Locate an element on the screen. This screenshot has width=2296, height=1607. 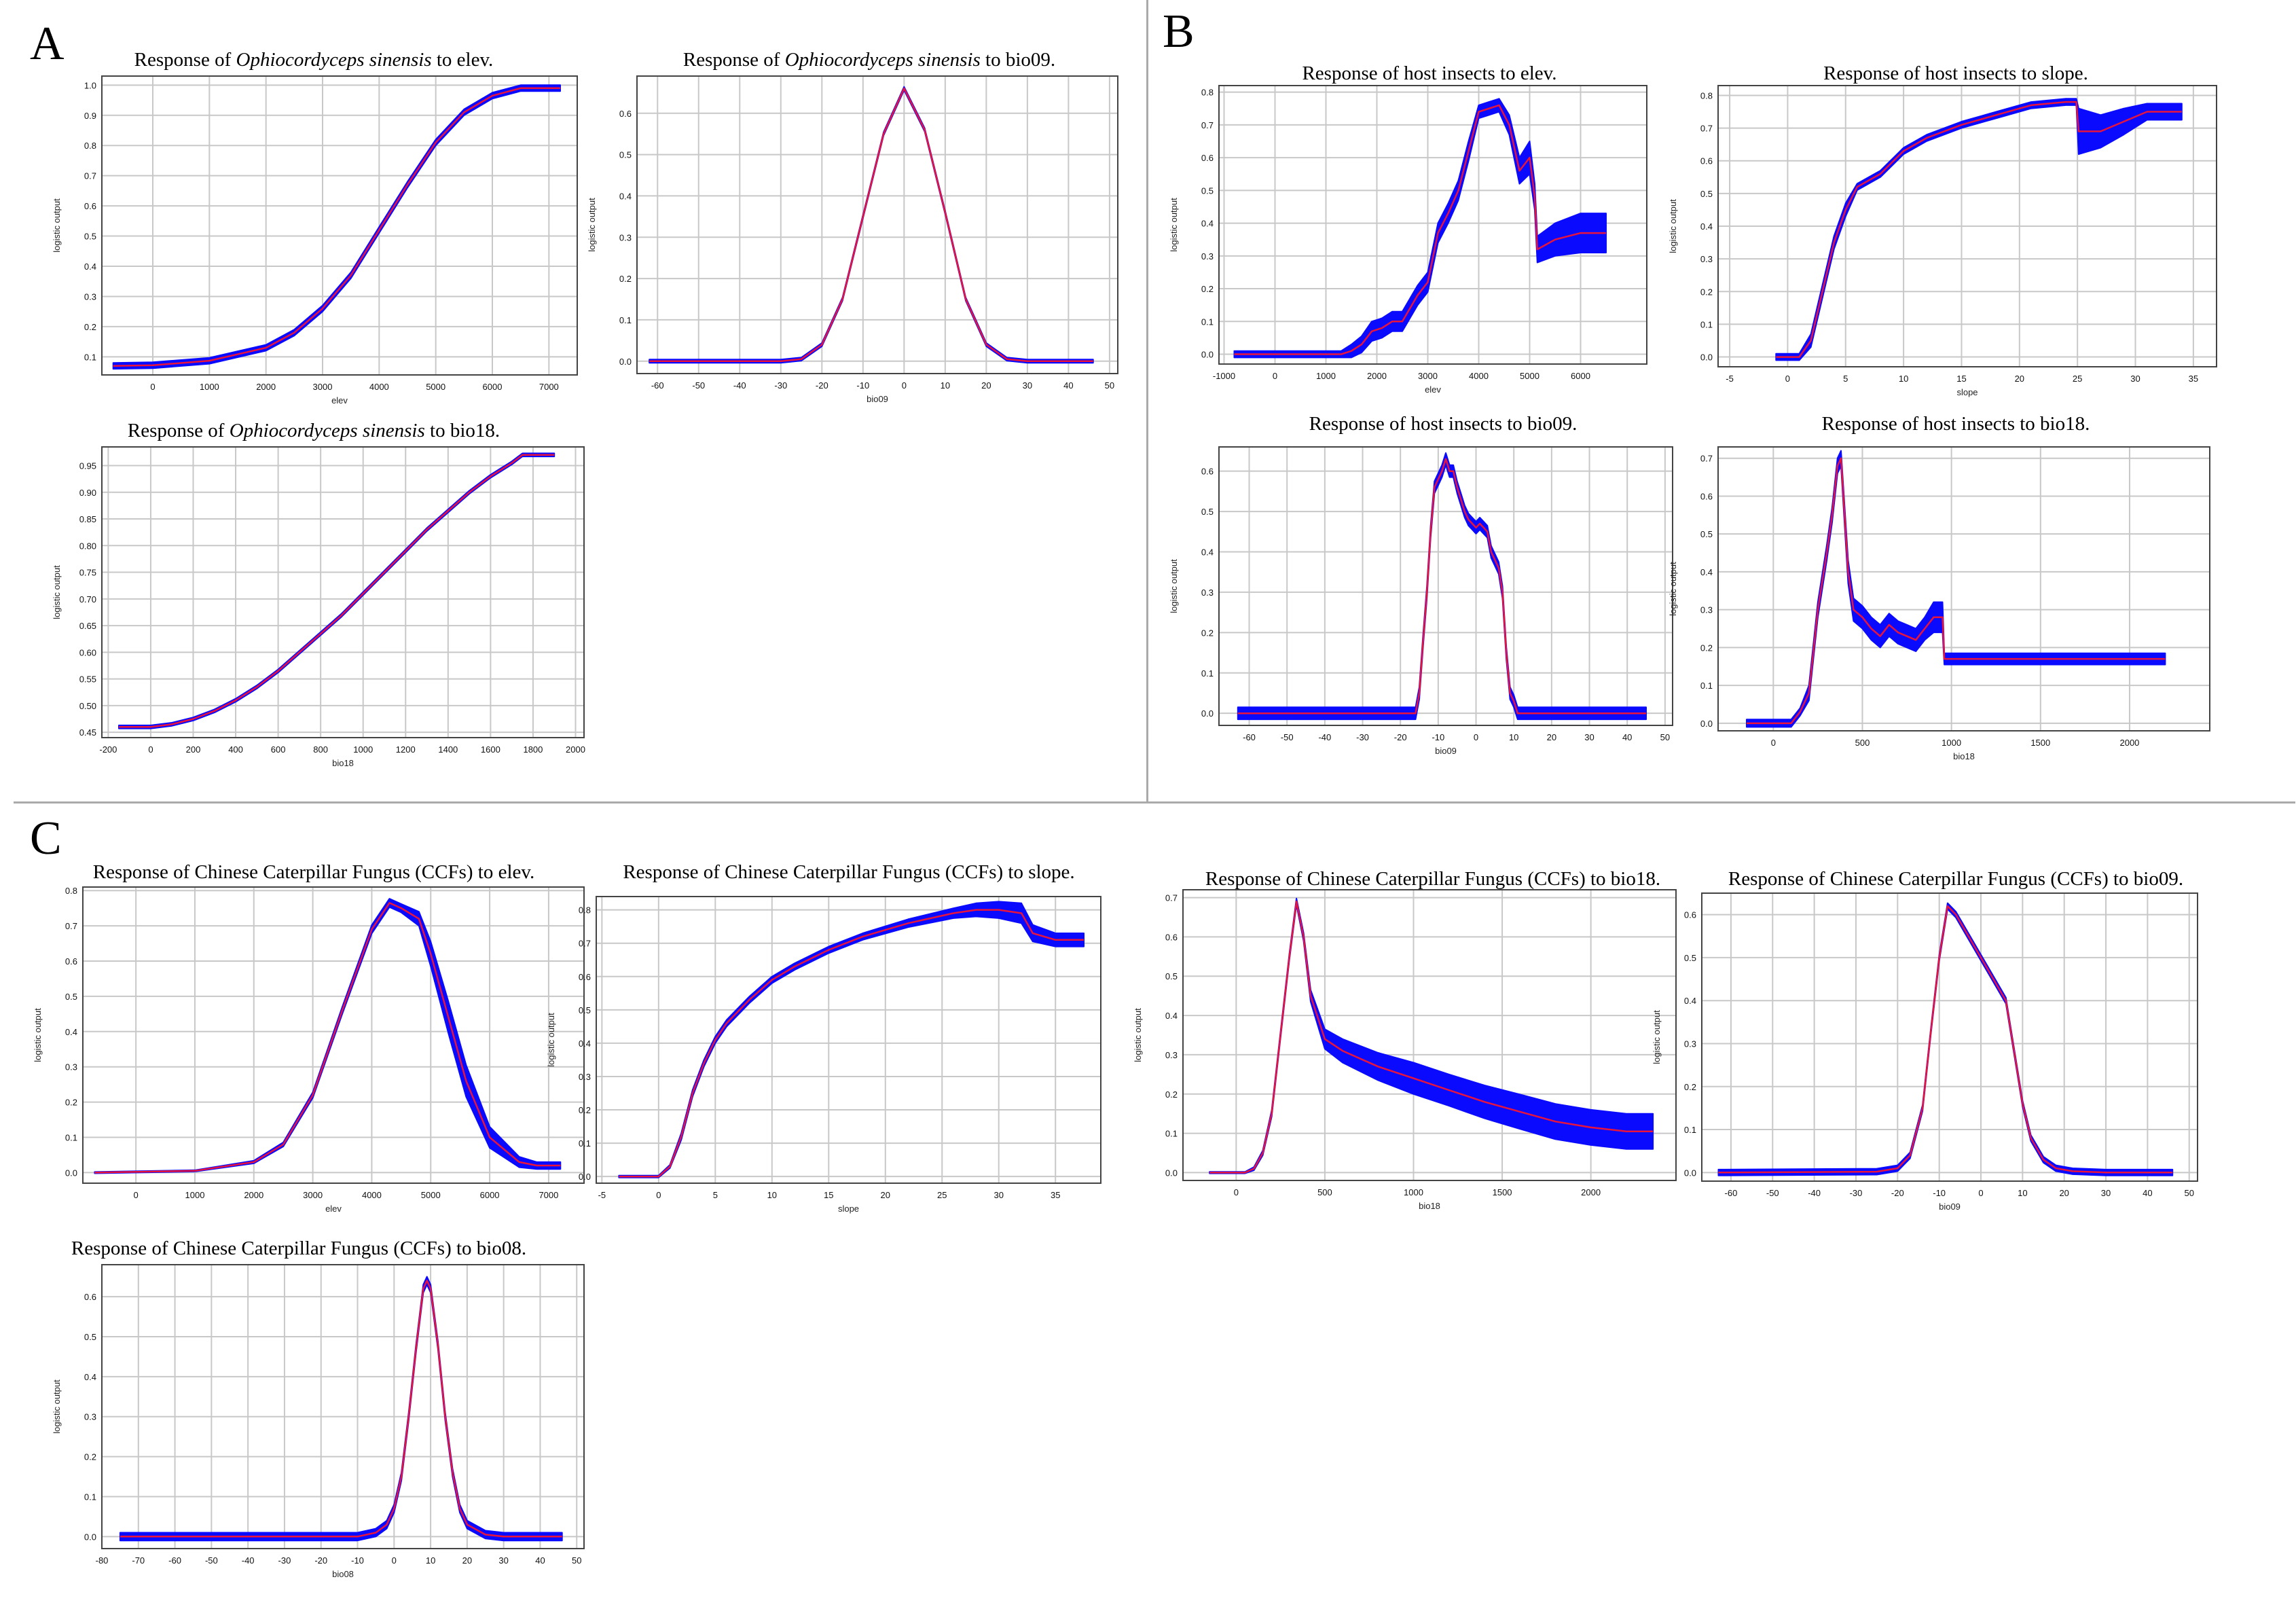
x-tick-label: -30 is located at coordinates (285, 1560).